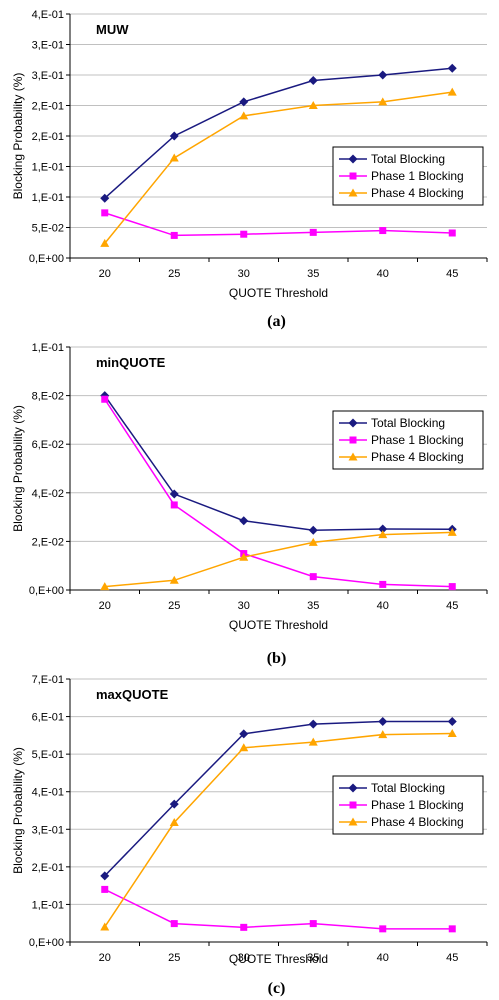 The height and width of the screenshot is (1000, 499). I want to click on y-tick-label-1: 2,E-02, so click(48, 542).